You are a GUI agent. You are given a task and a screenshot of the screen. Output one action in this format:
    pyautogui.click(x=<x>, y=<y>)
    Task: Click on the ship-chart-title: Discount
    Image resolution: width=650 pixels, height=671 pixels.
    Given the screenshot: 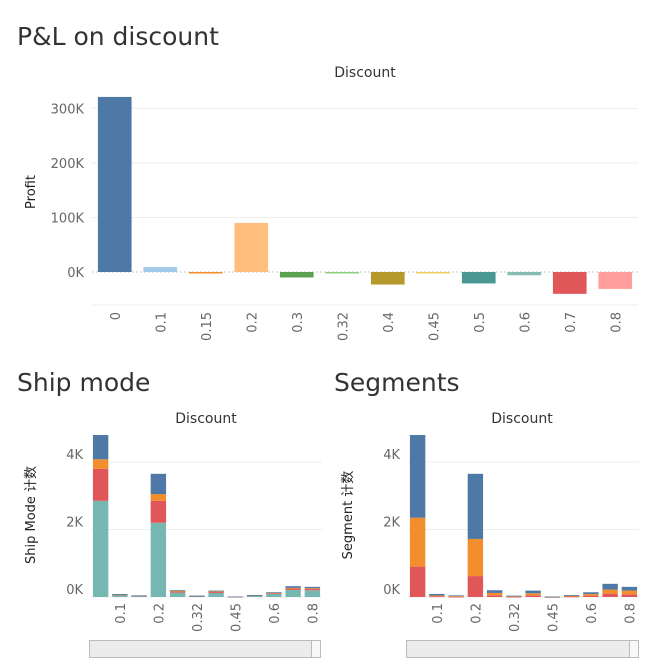 What is the action you would take?
    pyautogui.click(x=206, y=419)
    